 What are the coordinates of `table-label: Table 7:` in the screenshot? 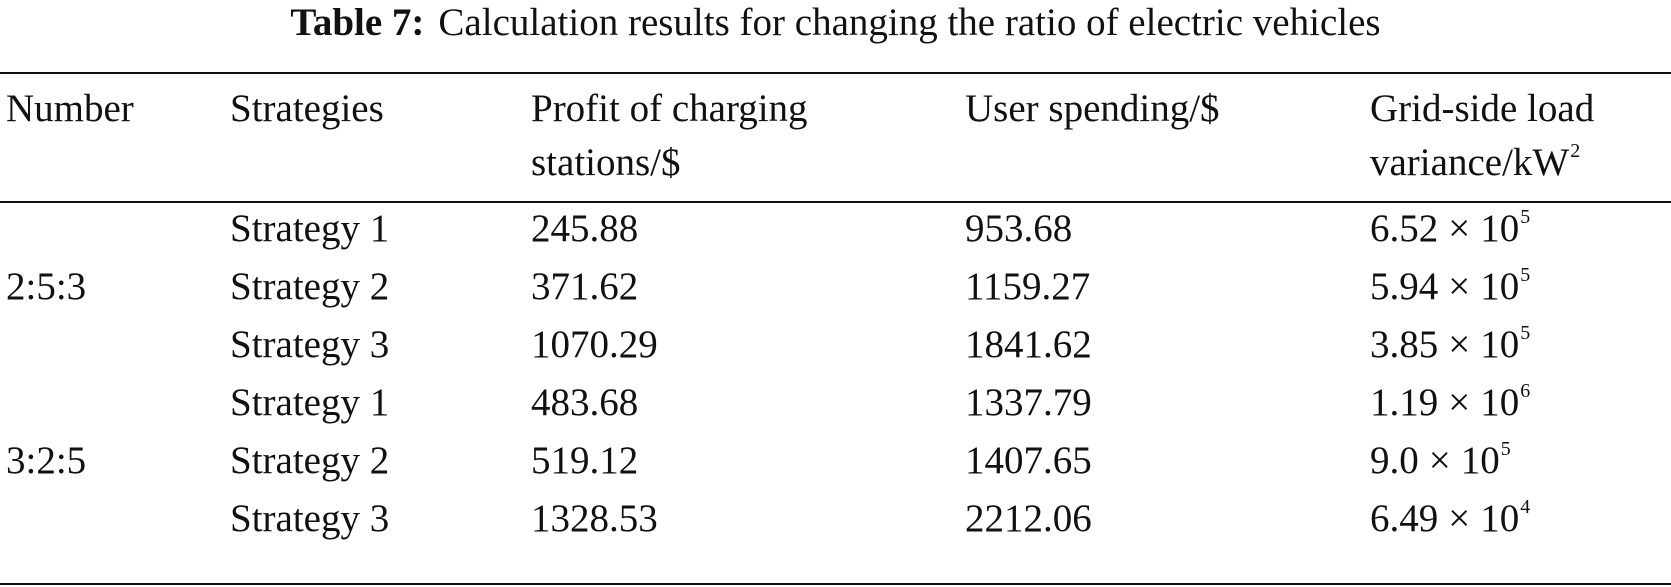 It's located at (357, 22).